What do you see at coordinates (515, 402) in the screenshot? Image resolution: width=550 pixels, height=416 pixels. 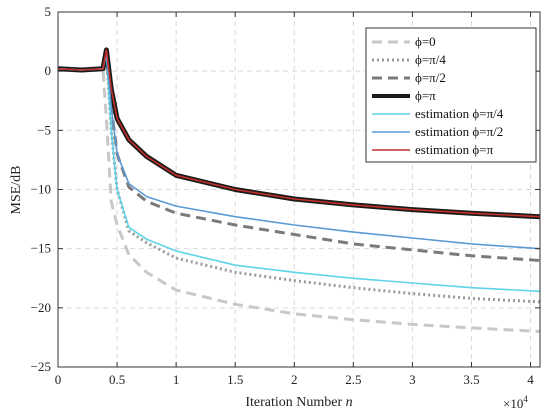 I see `x-multiplier: ×10⁴` at bounding box center [515, 402].